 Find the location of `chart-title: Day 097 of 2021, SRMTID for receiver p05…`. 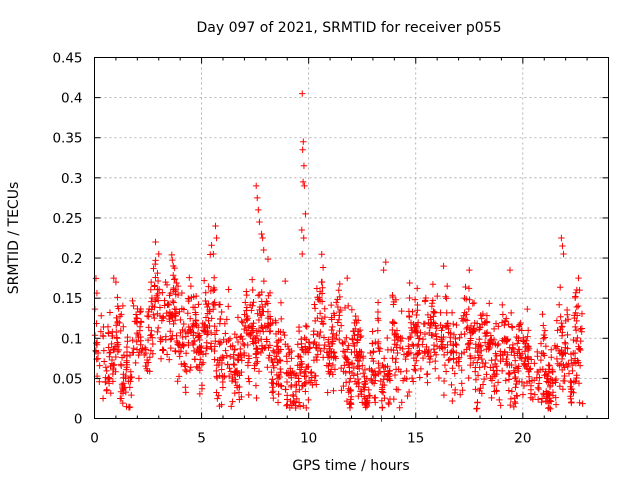

chart-title: Day 097 of 2021, SRMTID for receiver p05… is located at coordinates (348, 28).